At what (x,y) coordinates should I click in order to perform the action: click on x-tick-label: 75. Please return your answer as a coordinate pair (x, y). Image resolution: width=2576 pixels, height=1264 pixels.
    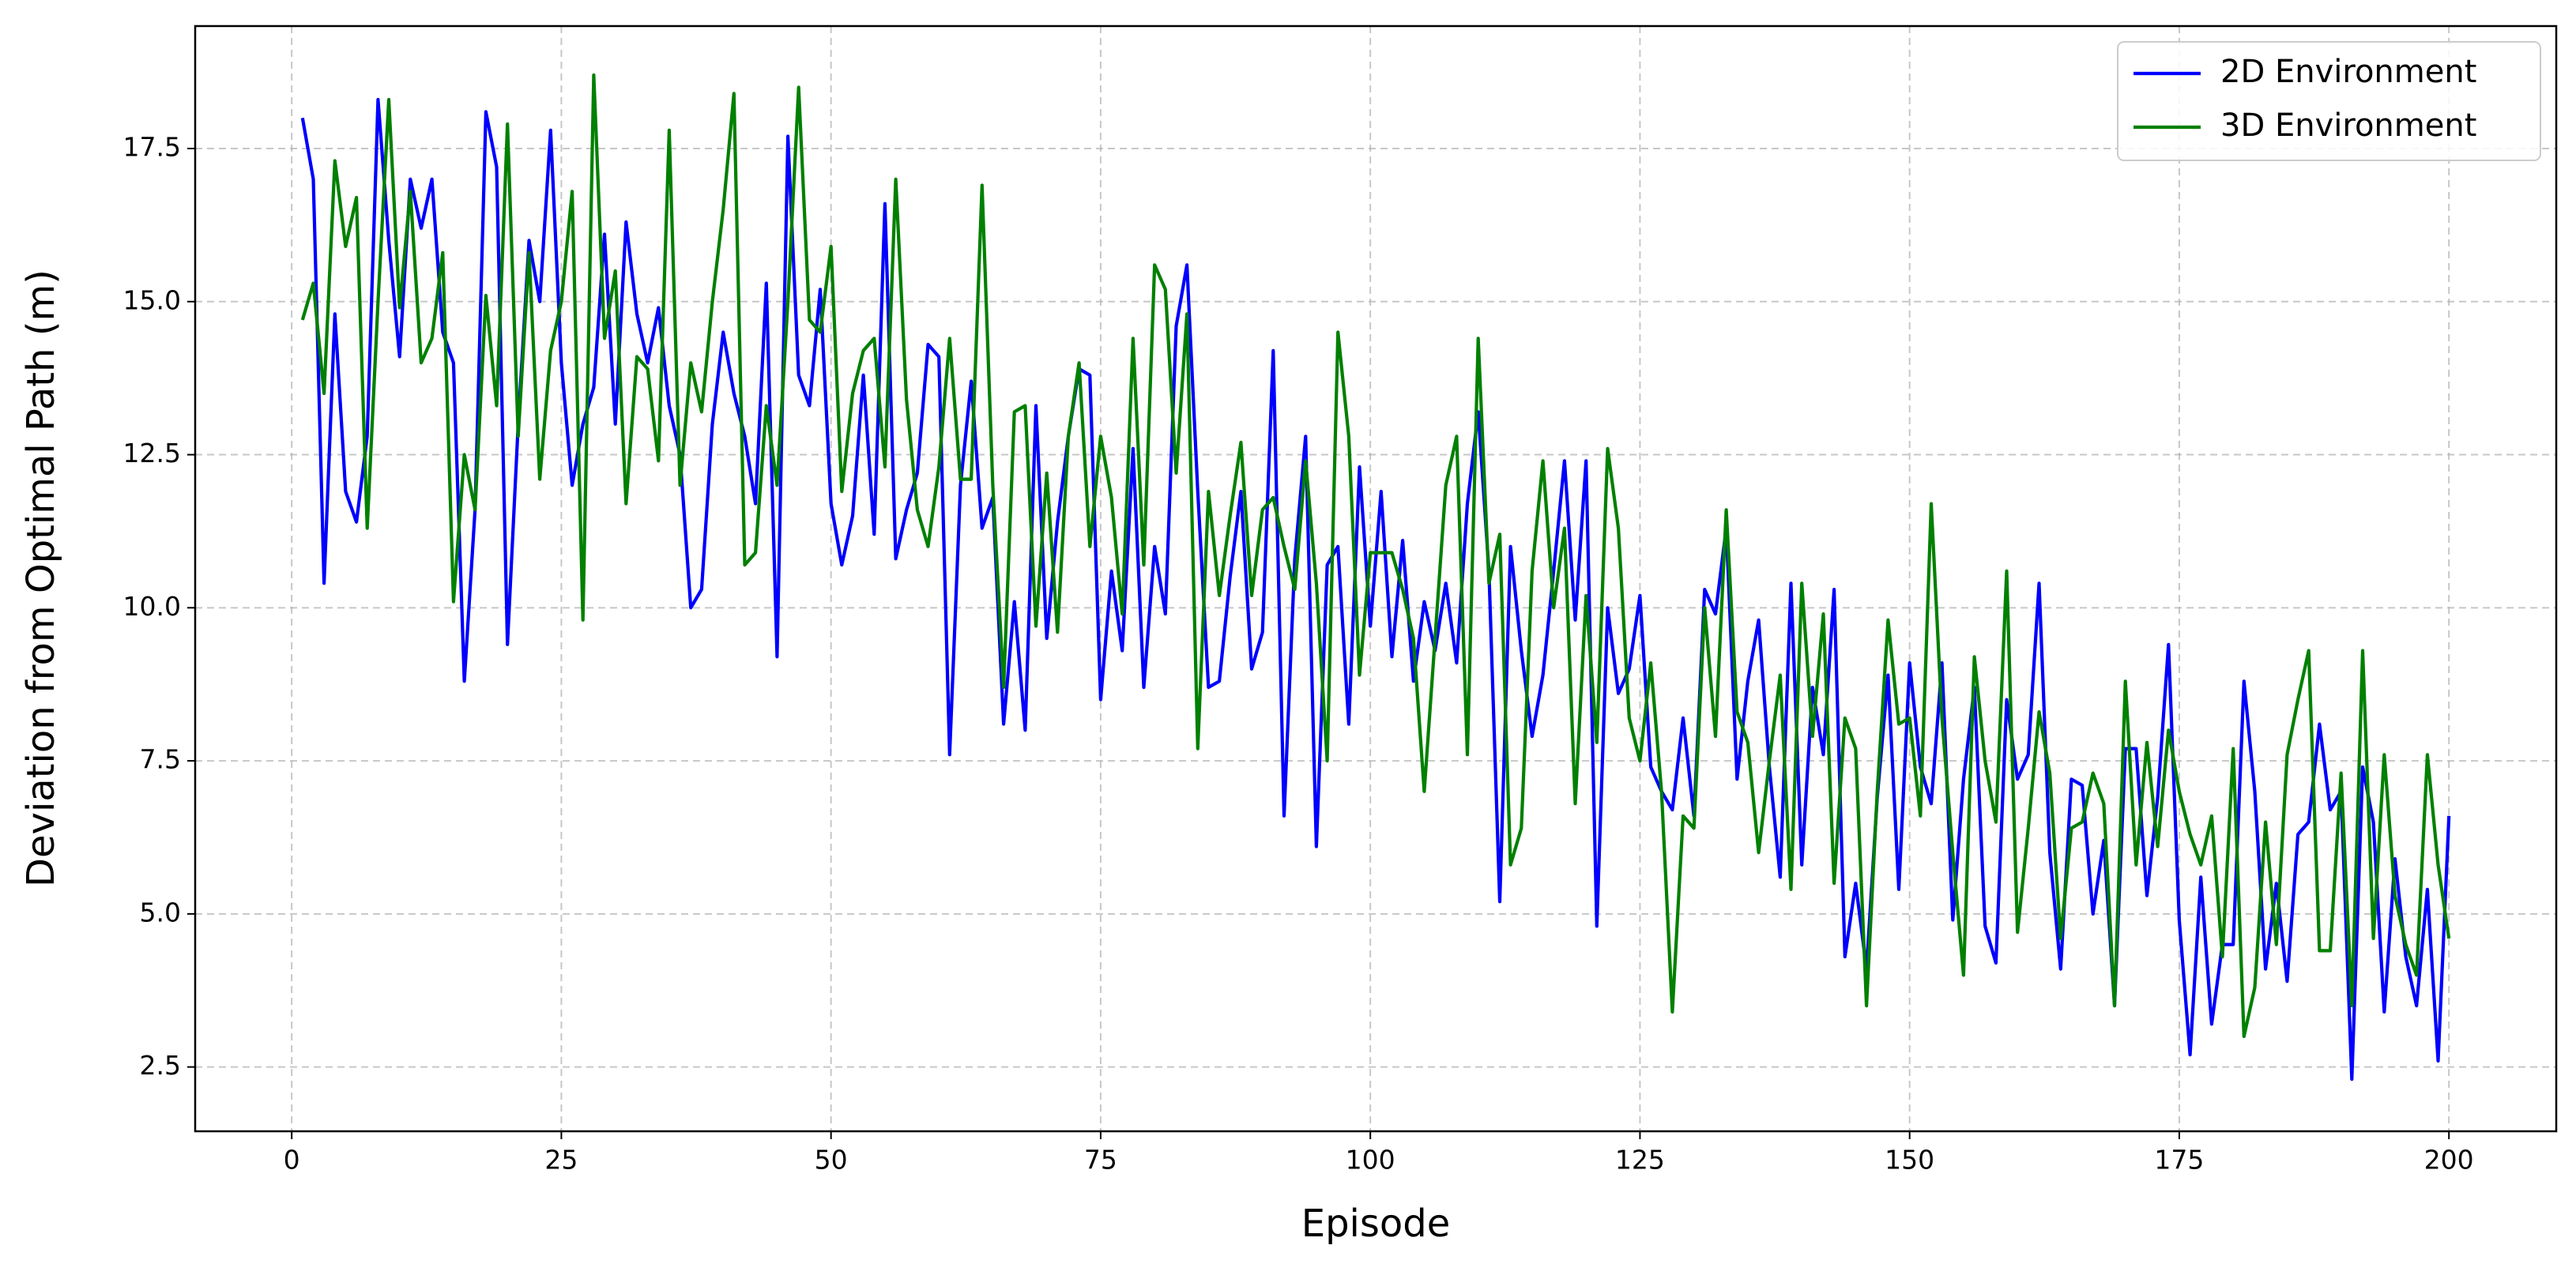
    Looking at the image, I should click on (1100, 1160).